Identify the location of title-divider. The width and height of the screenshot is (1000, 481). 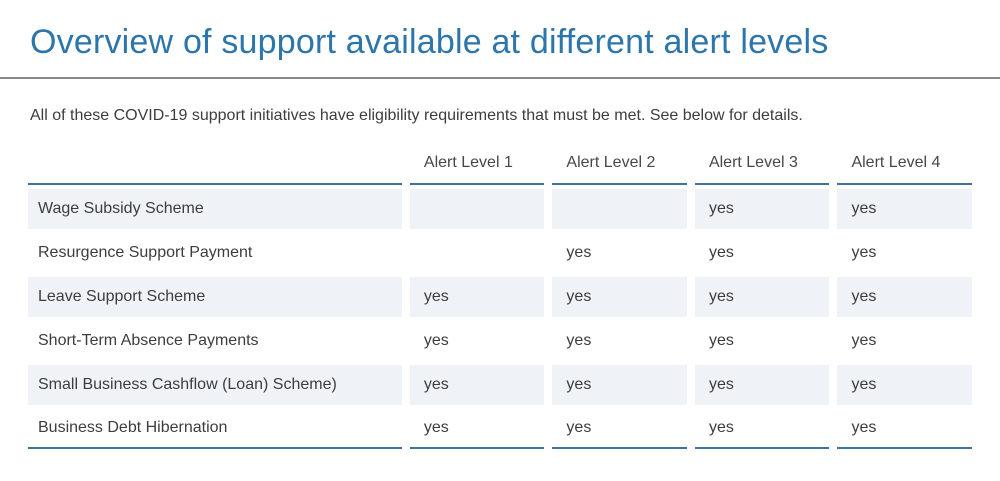
(500, 77).